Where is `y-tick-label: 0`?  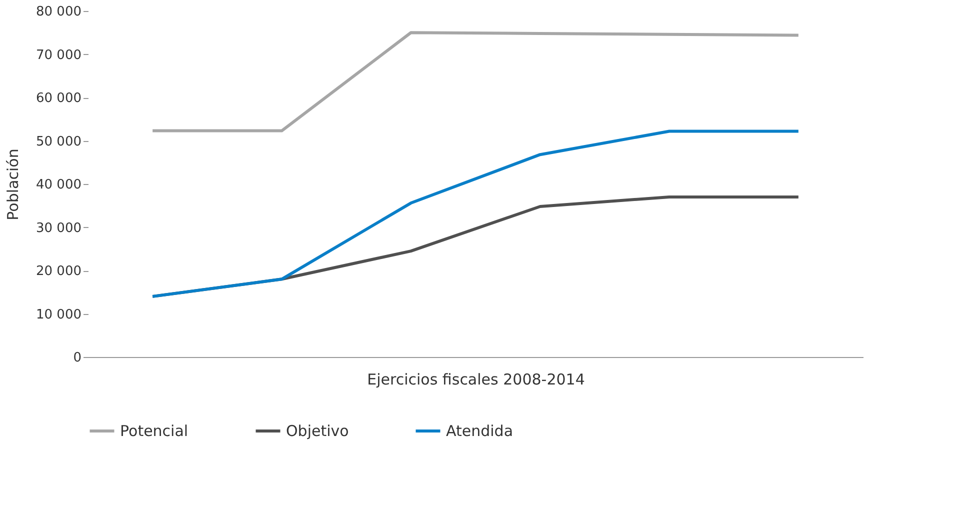 y-tick-label: 0 is located at coordinates (77, 358).